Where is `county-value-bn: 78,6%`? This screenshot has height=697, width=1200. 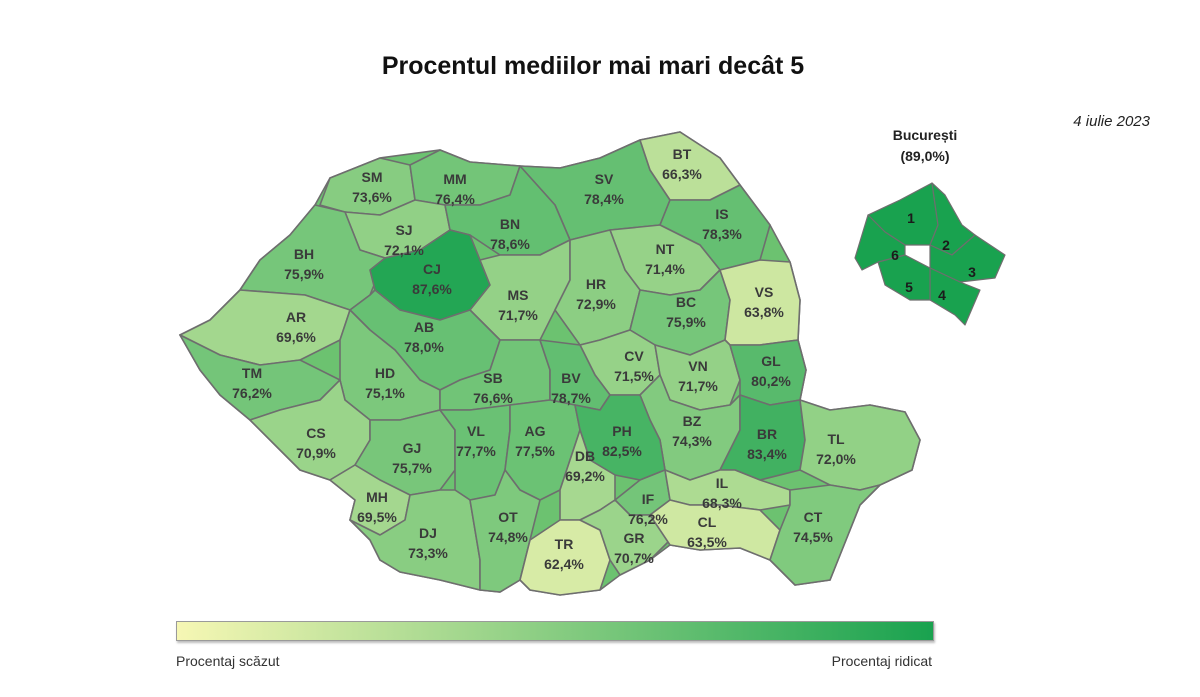
county-value-bn: 78,6% is located at coordinates (510, 244).